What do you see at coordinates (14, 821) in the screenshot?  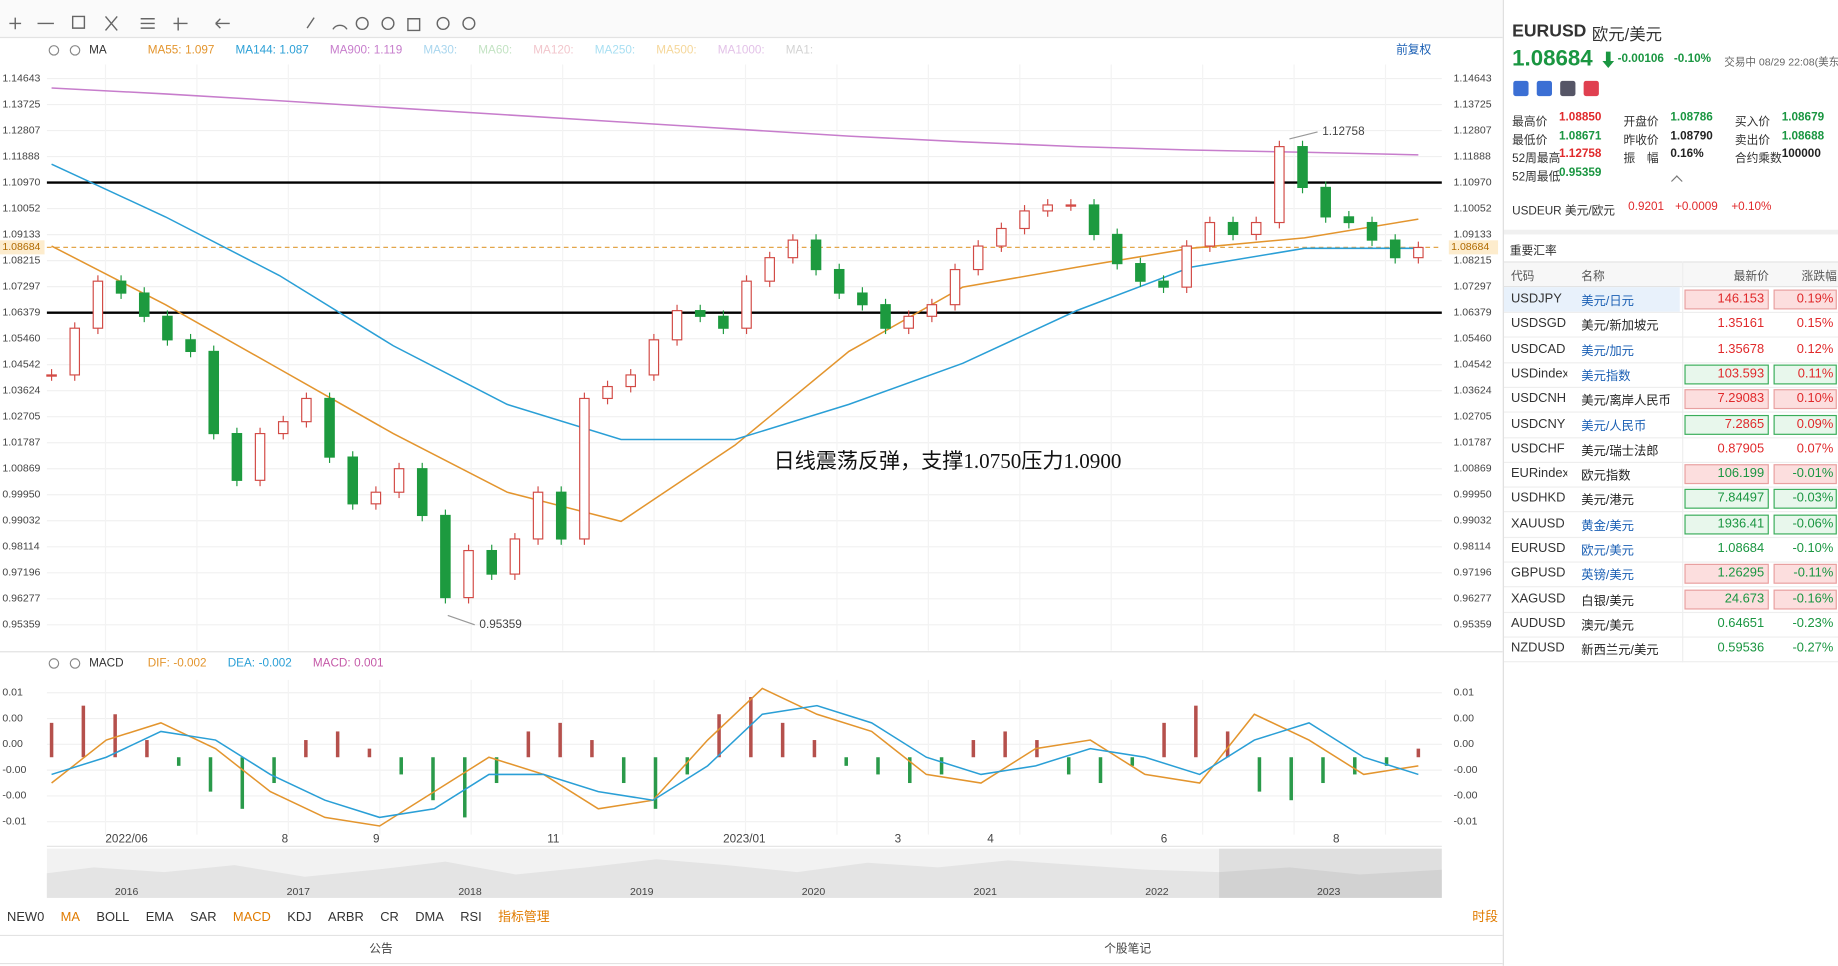 I see `y-tick-label: -0.01` at bounding box center [14, 821].